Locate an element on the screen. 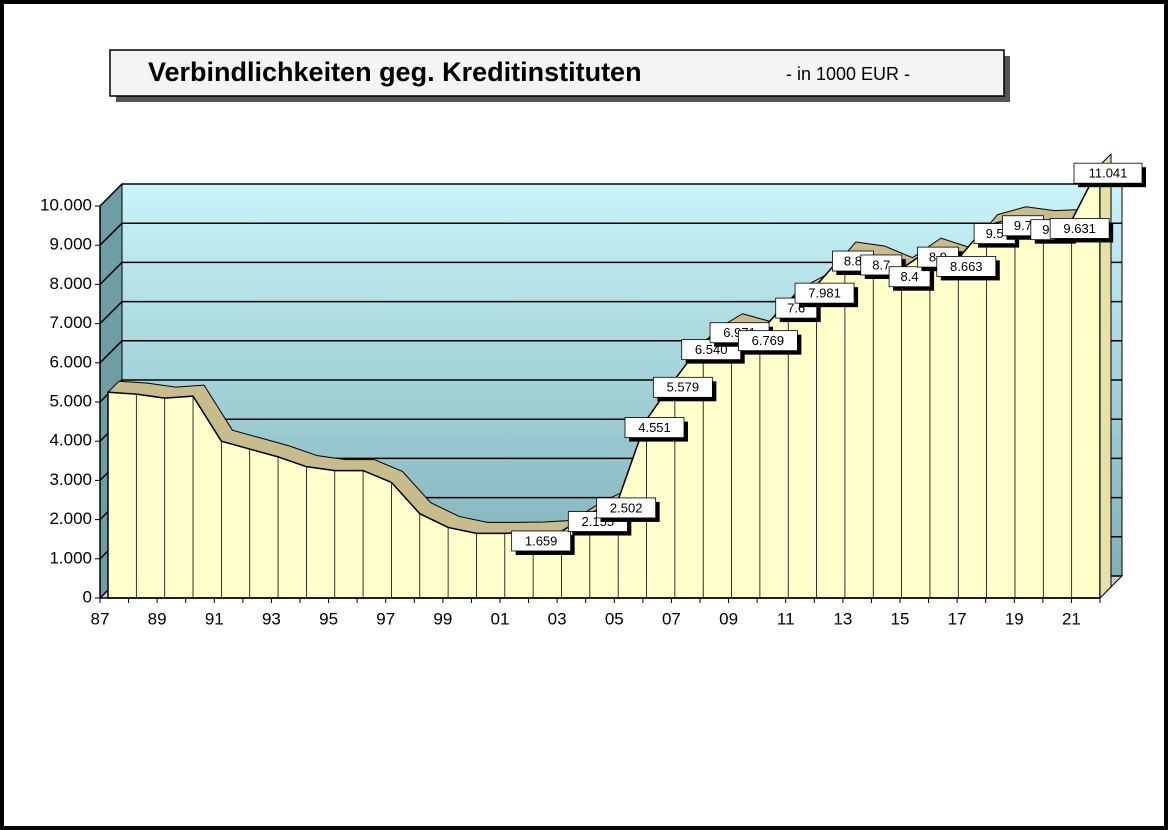 The height and width of the screenshot is (830, 1168). data-label: 8.4 is located at coordinates (910, 276).